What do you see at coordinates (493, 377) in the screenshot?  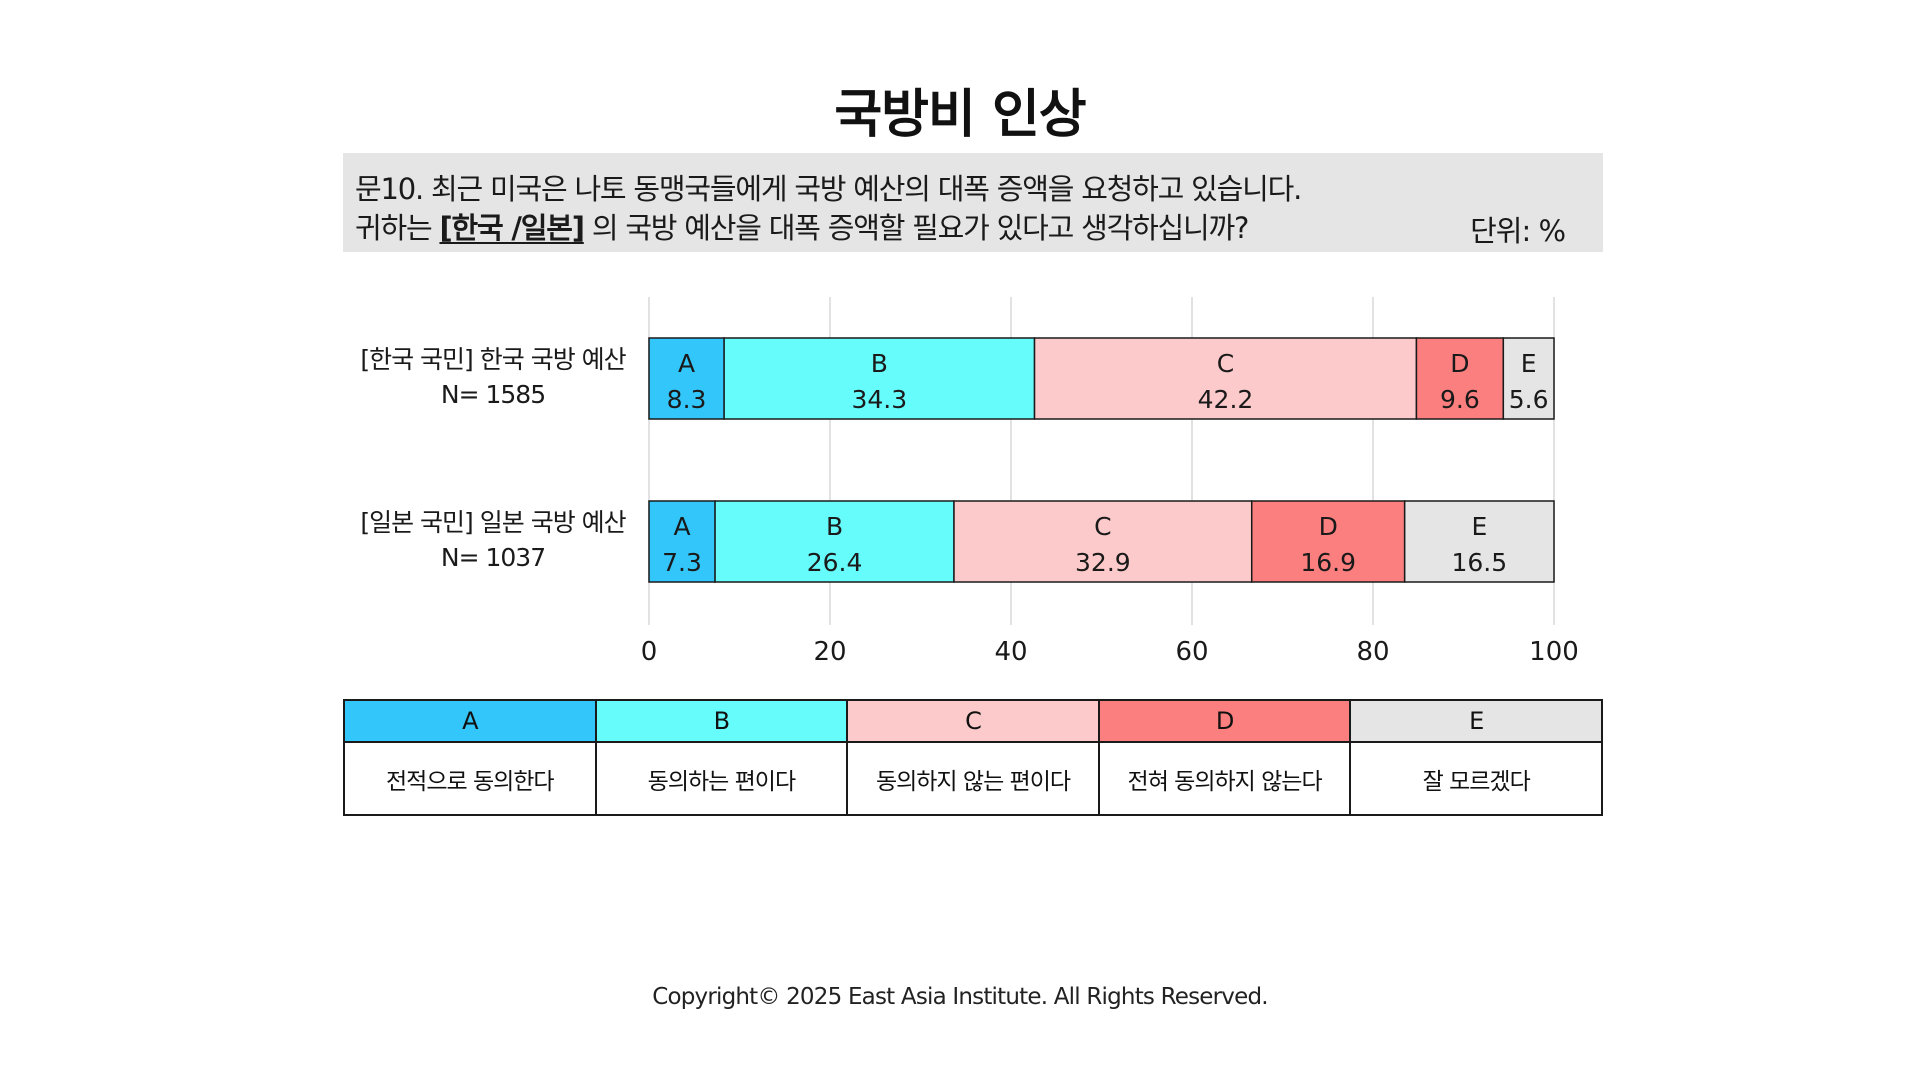 I see `row-label-korea: [한국 국민] 한국 국방 예산 N= 1585` at bounding box center [493, 377].